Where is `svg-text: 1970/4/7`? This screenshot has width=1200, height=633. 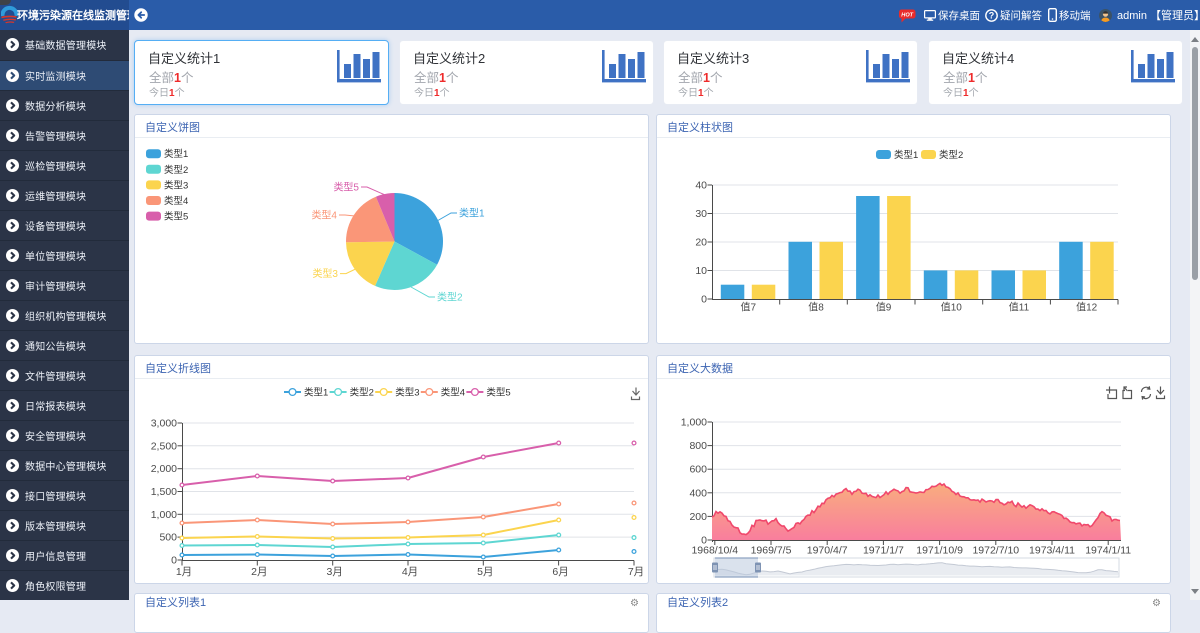 svg-text: 1970/4/7 is located at coordinates (827, 550).